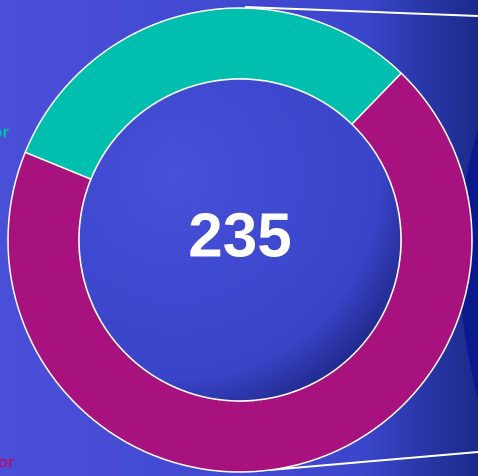  Describe the element at coordinates (7, 461) in the screenshot. I see `legend-label: tor` at that location.